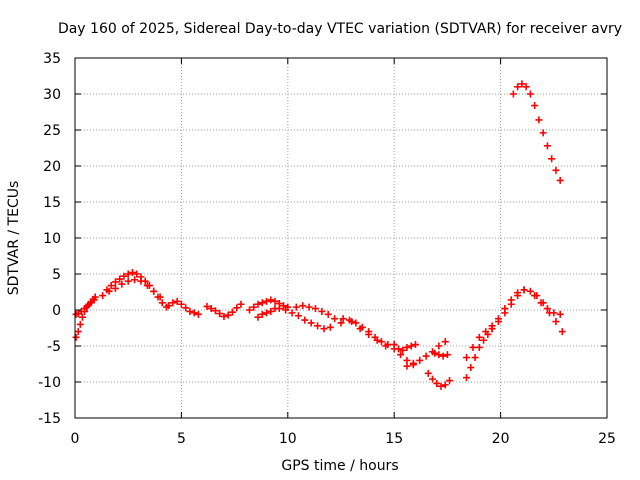 The width and height of the screenshot is (640, 480). What do you see at coordinates (343, 439) in the screenshot?
I see `x-tick-labels: 0 5 10 15 20 25` at bounding box center [343, 439].